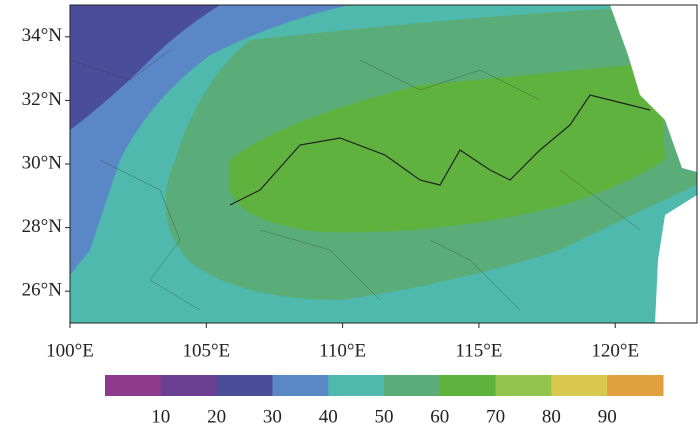 The height and width of the screenshot is (438, 700). What do you see at coordinates (216, 416) in the screenshot?
I see `colorbar-tick-label: 20` at bounding box center [216, 416].